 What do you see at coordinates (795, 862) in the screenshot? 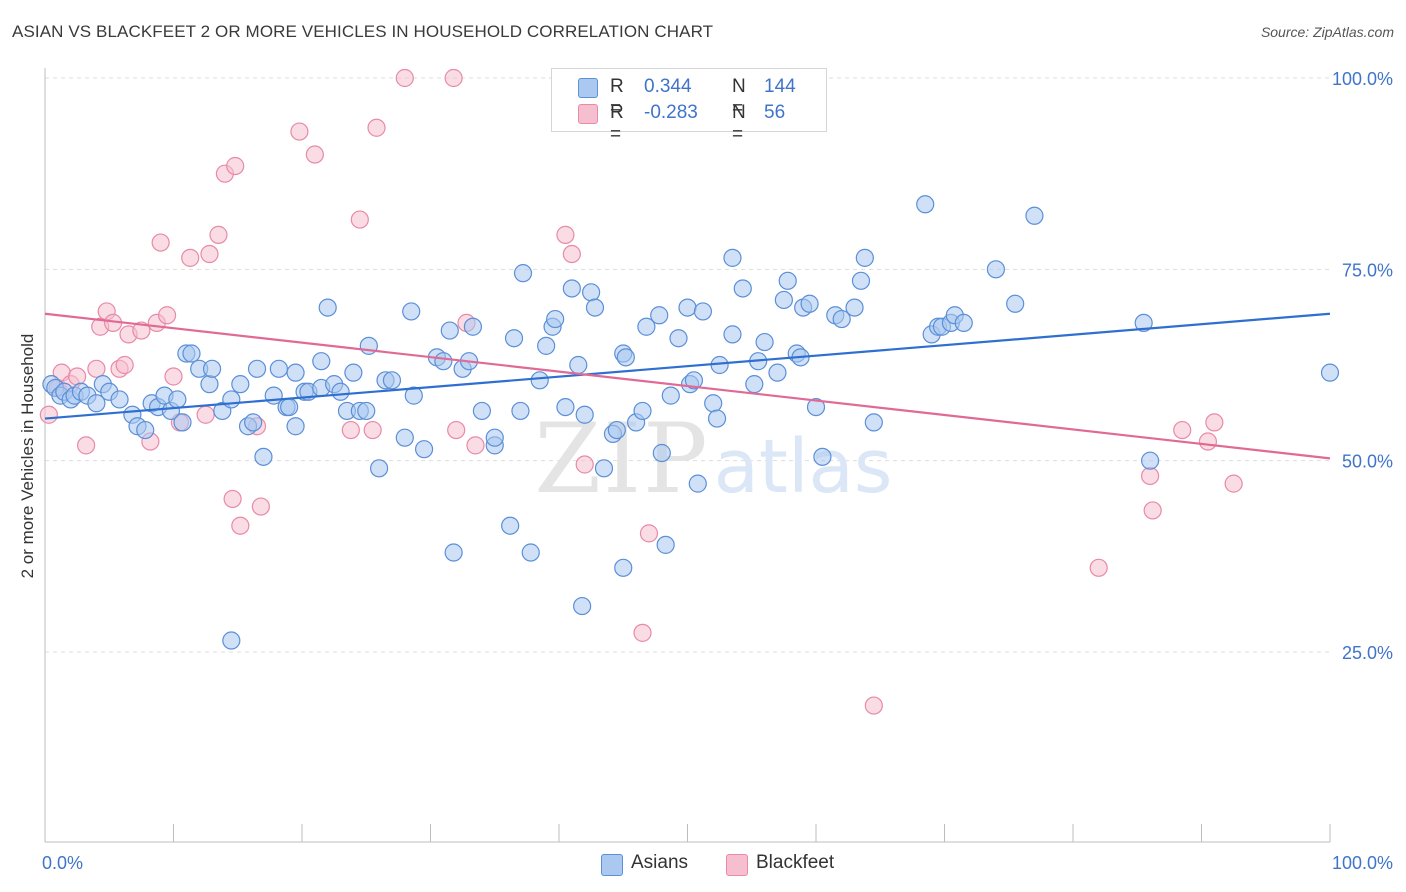
I see `legend-label: Blackfeet` at bounding box center [795, 862].